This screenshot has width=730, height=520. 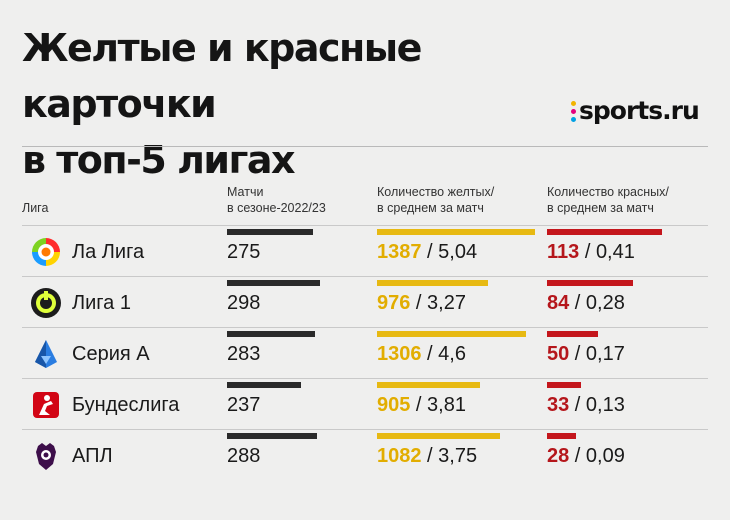 What do you see at coordinates (365, 303) in the screenshot?
I see `table-row: Лига 1 298 976 / 3,27 84 / 0,28` at bounding box center [365, 303].